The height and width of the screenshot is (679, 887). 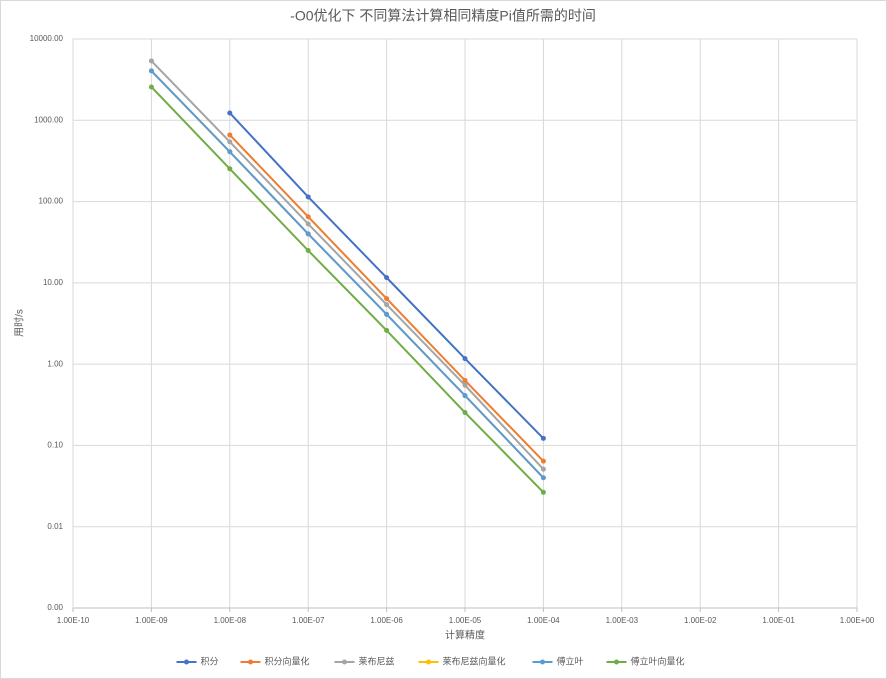 I want to click on y-tick-label: 1000.00, so click(x=48, y=119).